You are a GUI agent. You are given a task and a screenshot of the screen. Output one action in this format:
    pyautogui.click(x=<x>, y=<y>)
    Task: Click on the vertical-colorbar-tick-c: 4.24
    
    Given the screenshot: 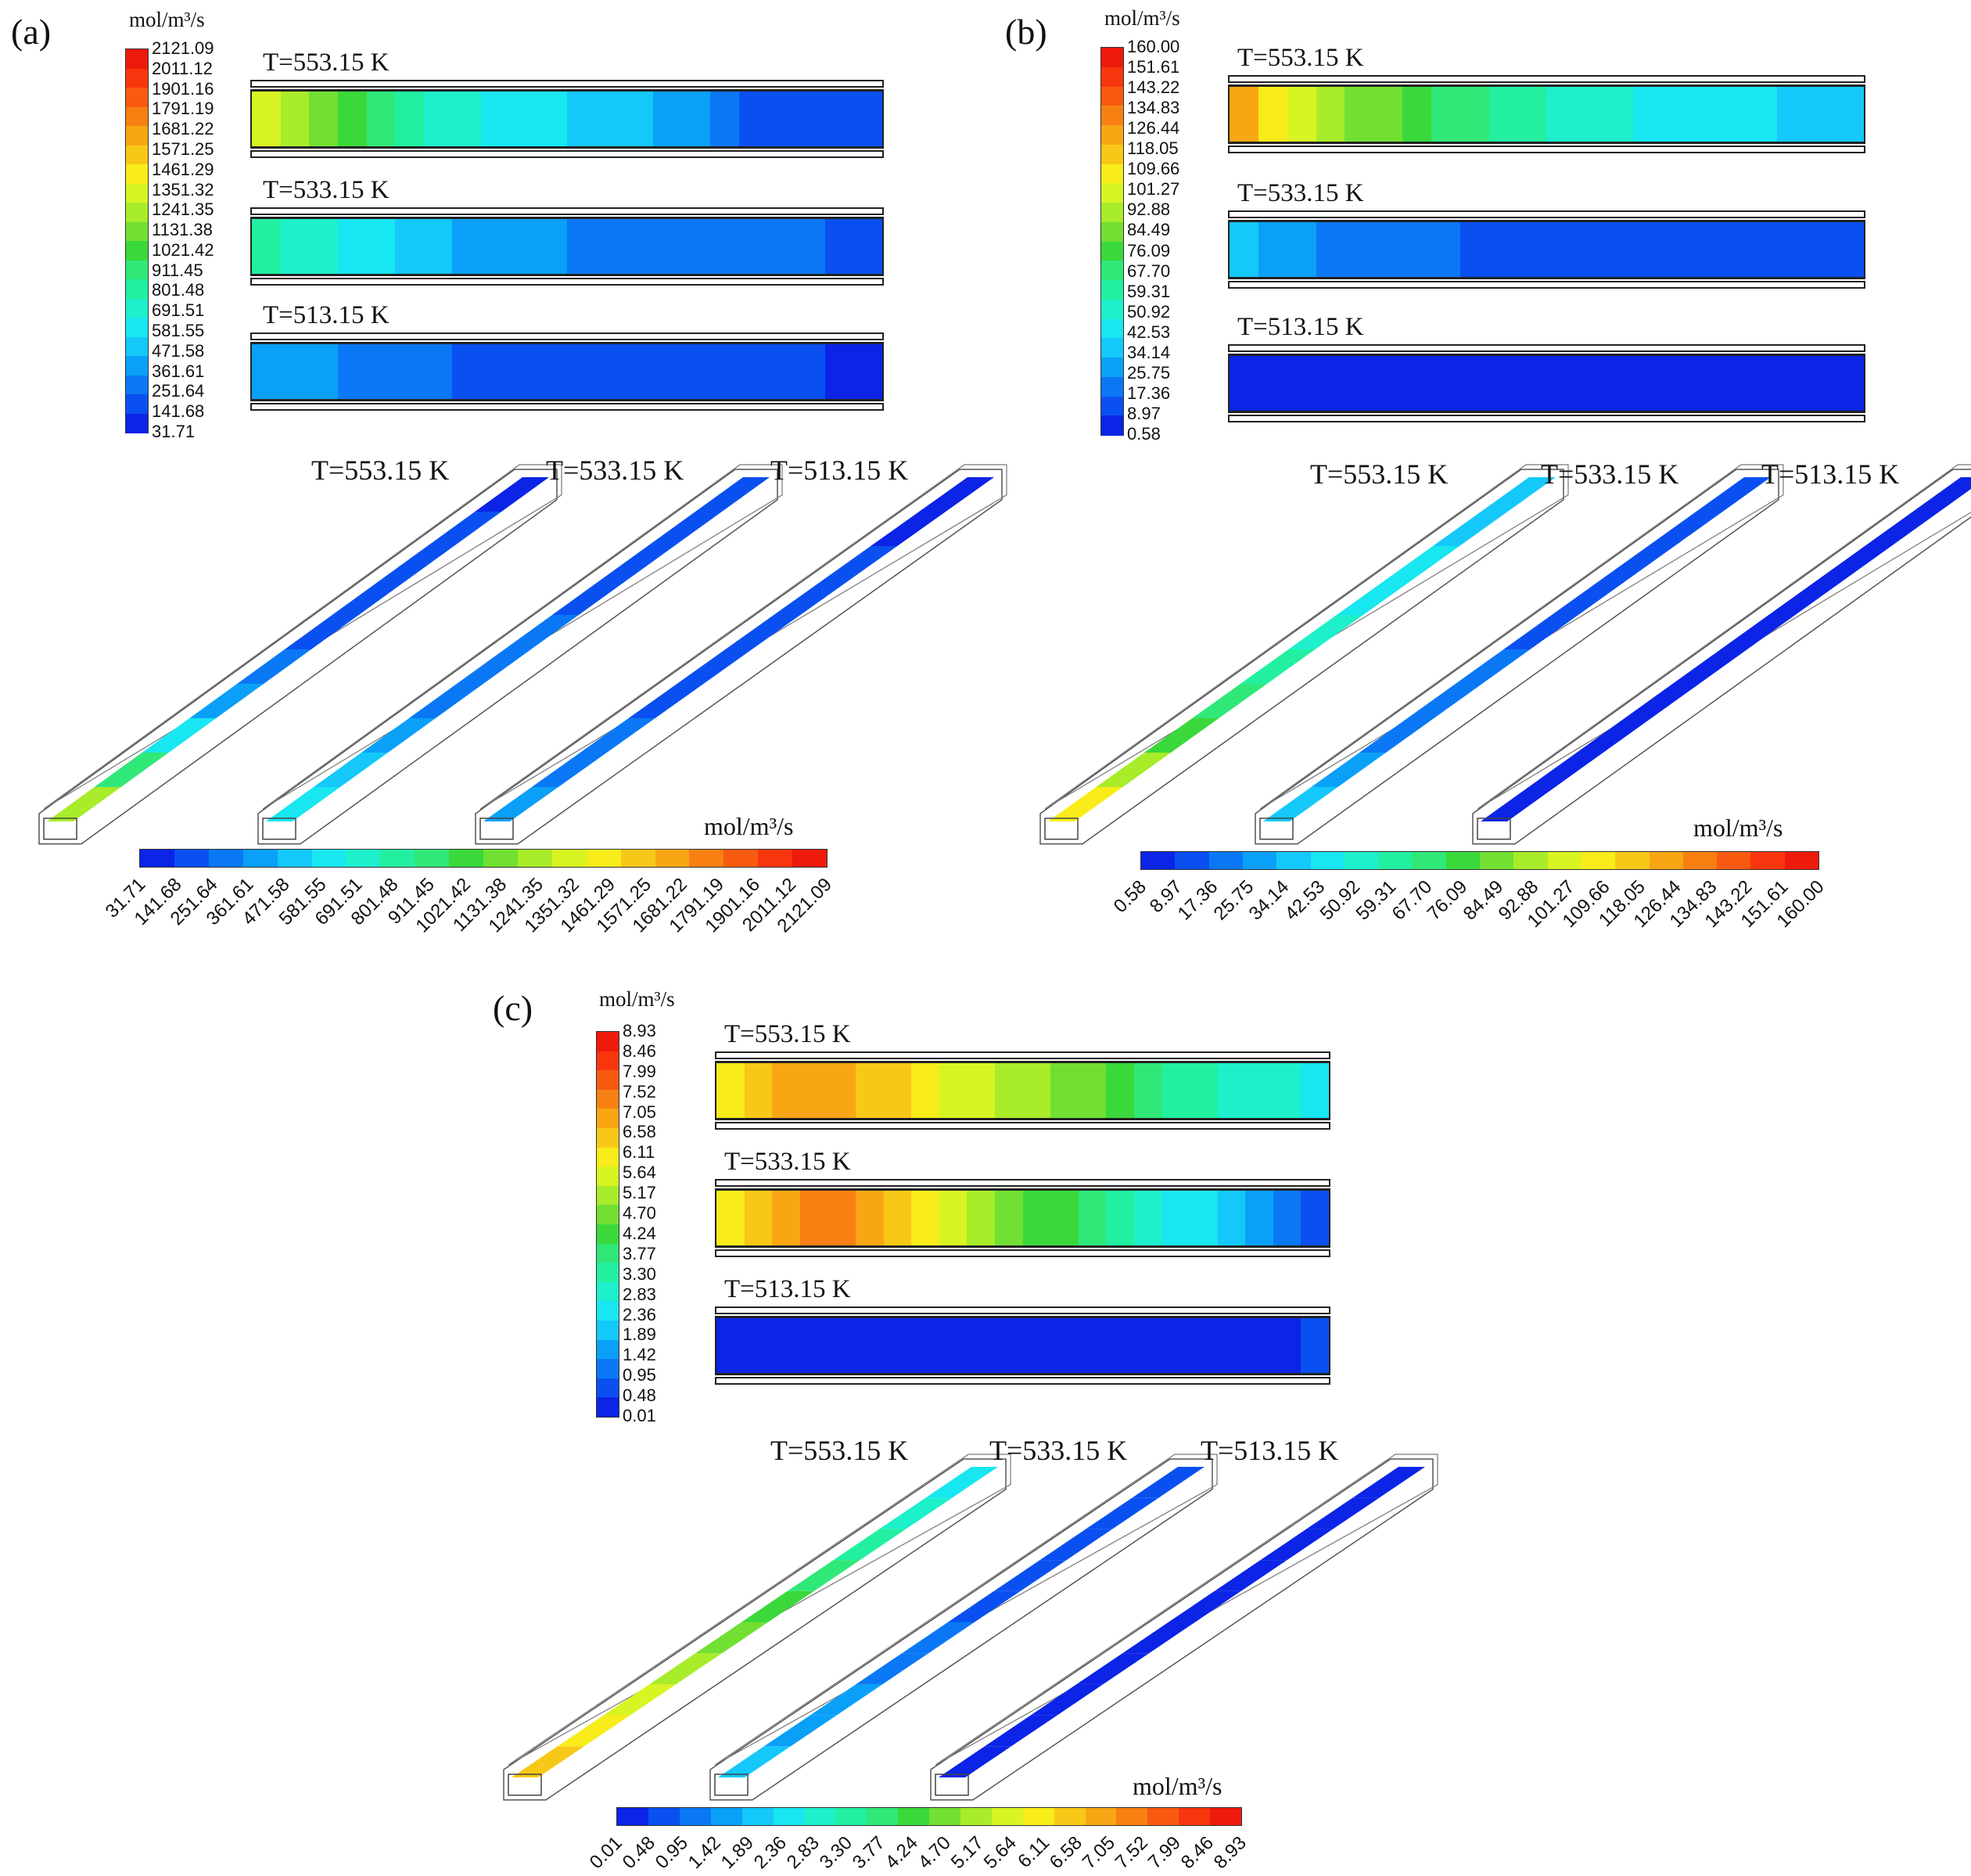 What is the action you would take?
    pyautogui.click(x=639, y=1233)
    